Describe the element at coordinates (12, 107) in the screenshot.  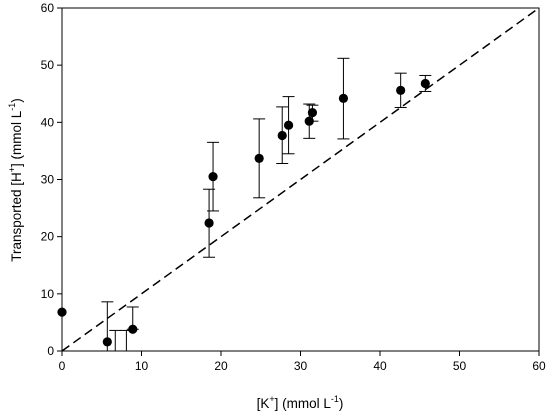
I see `y-axis-label-unit-sup: -1` at that location.